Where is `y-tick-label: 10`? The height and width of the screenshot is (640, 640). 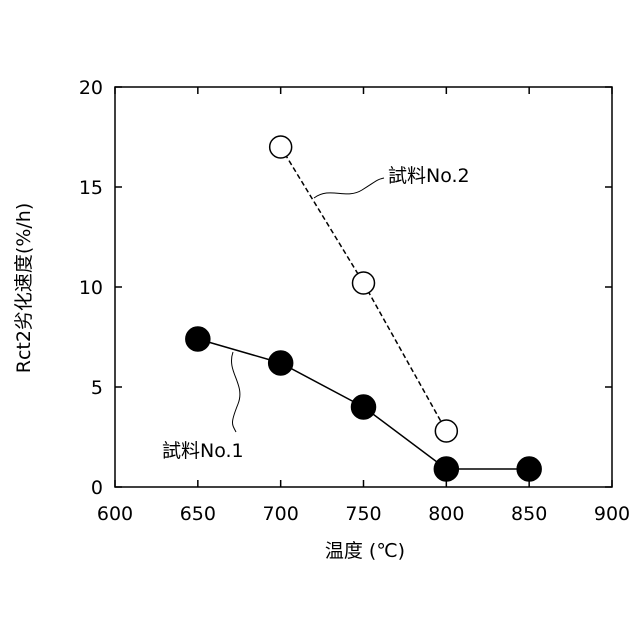
y-tick-label: 10 is located at coordinates (91, 288).